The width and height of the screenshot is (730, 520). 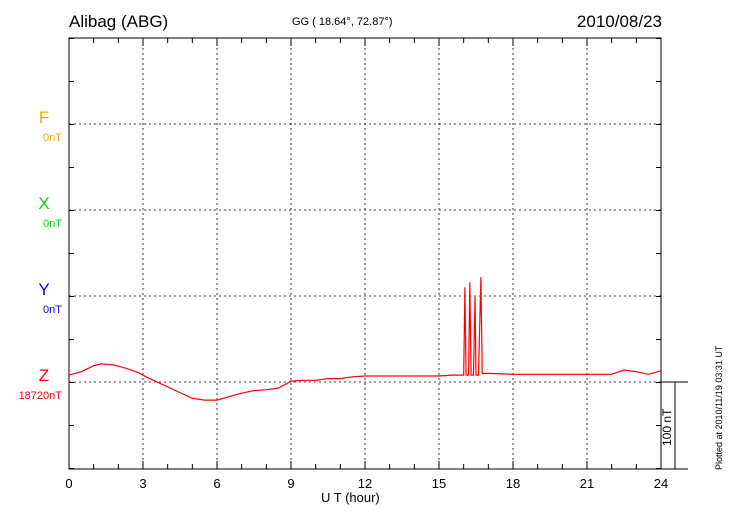 I want to click on x-tick-label: 0, so click(x=68, y=483).